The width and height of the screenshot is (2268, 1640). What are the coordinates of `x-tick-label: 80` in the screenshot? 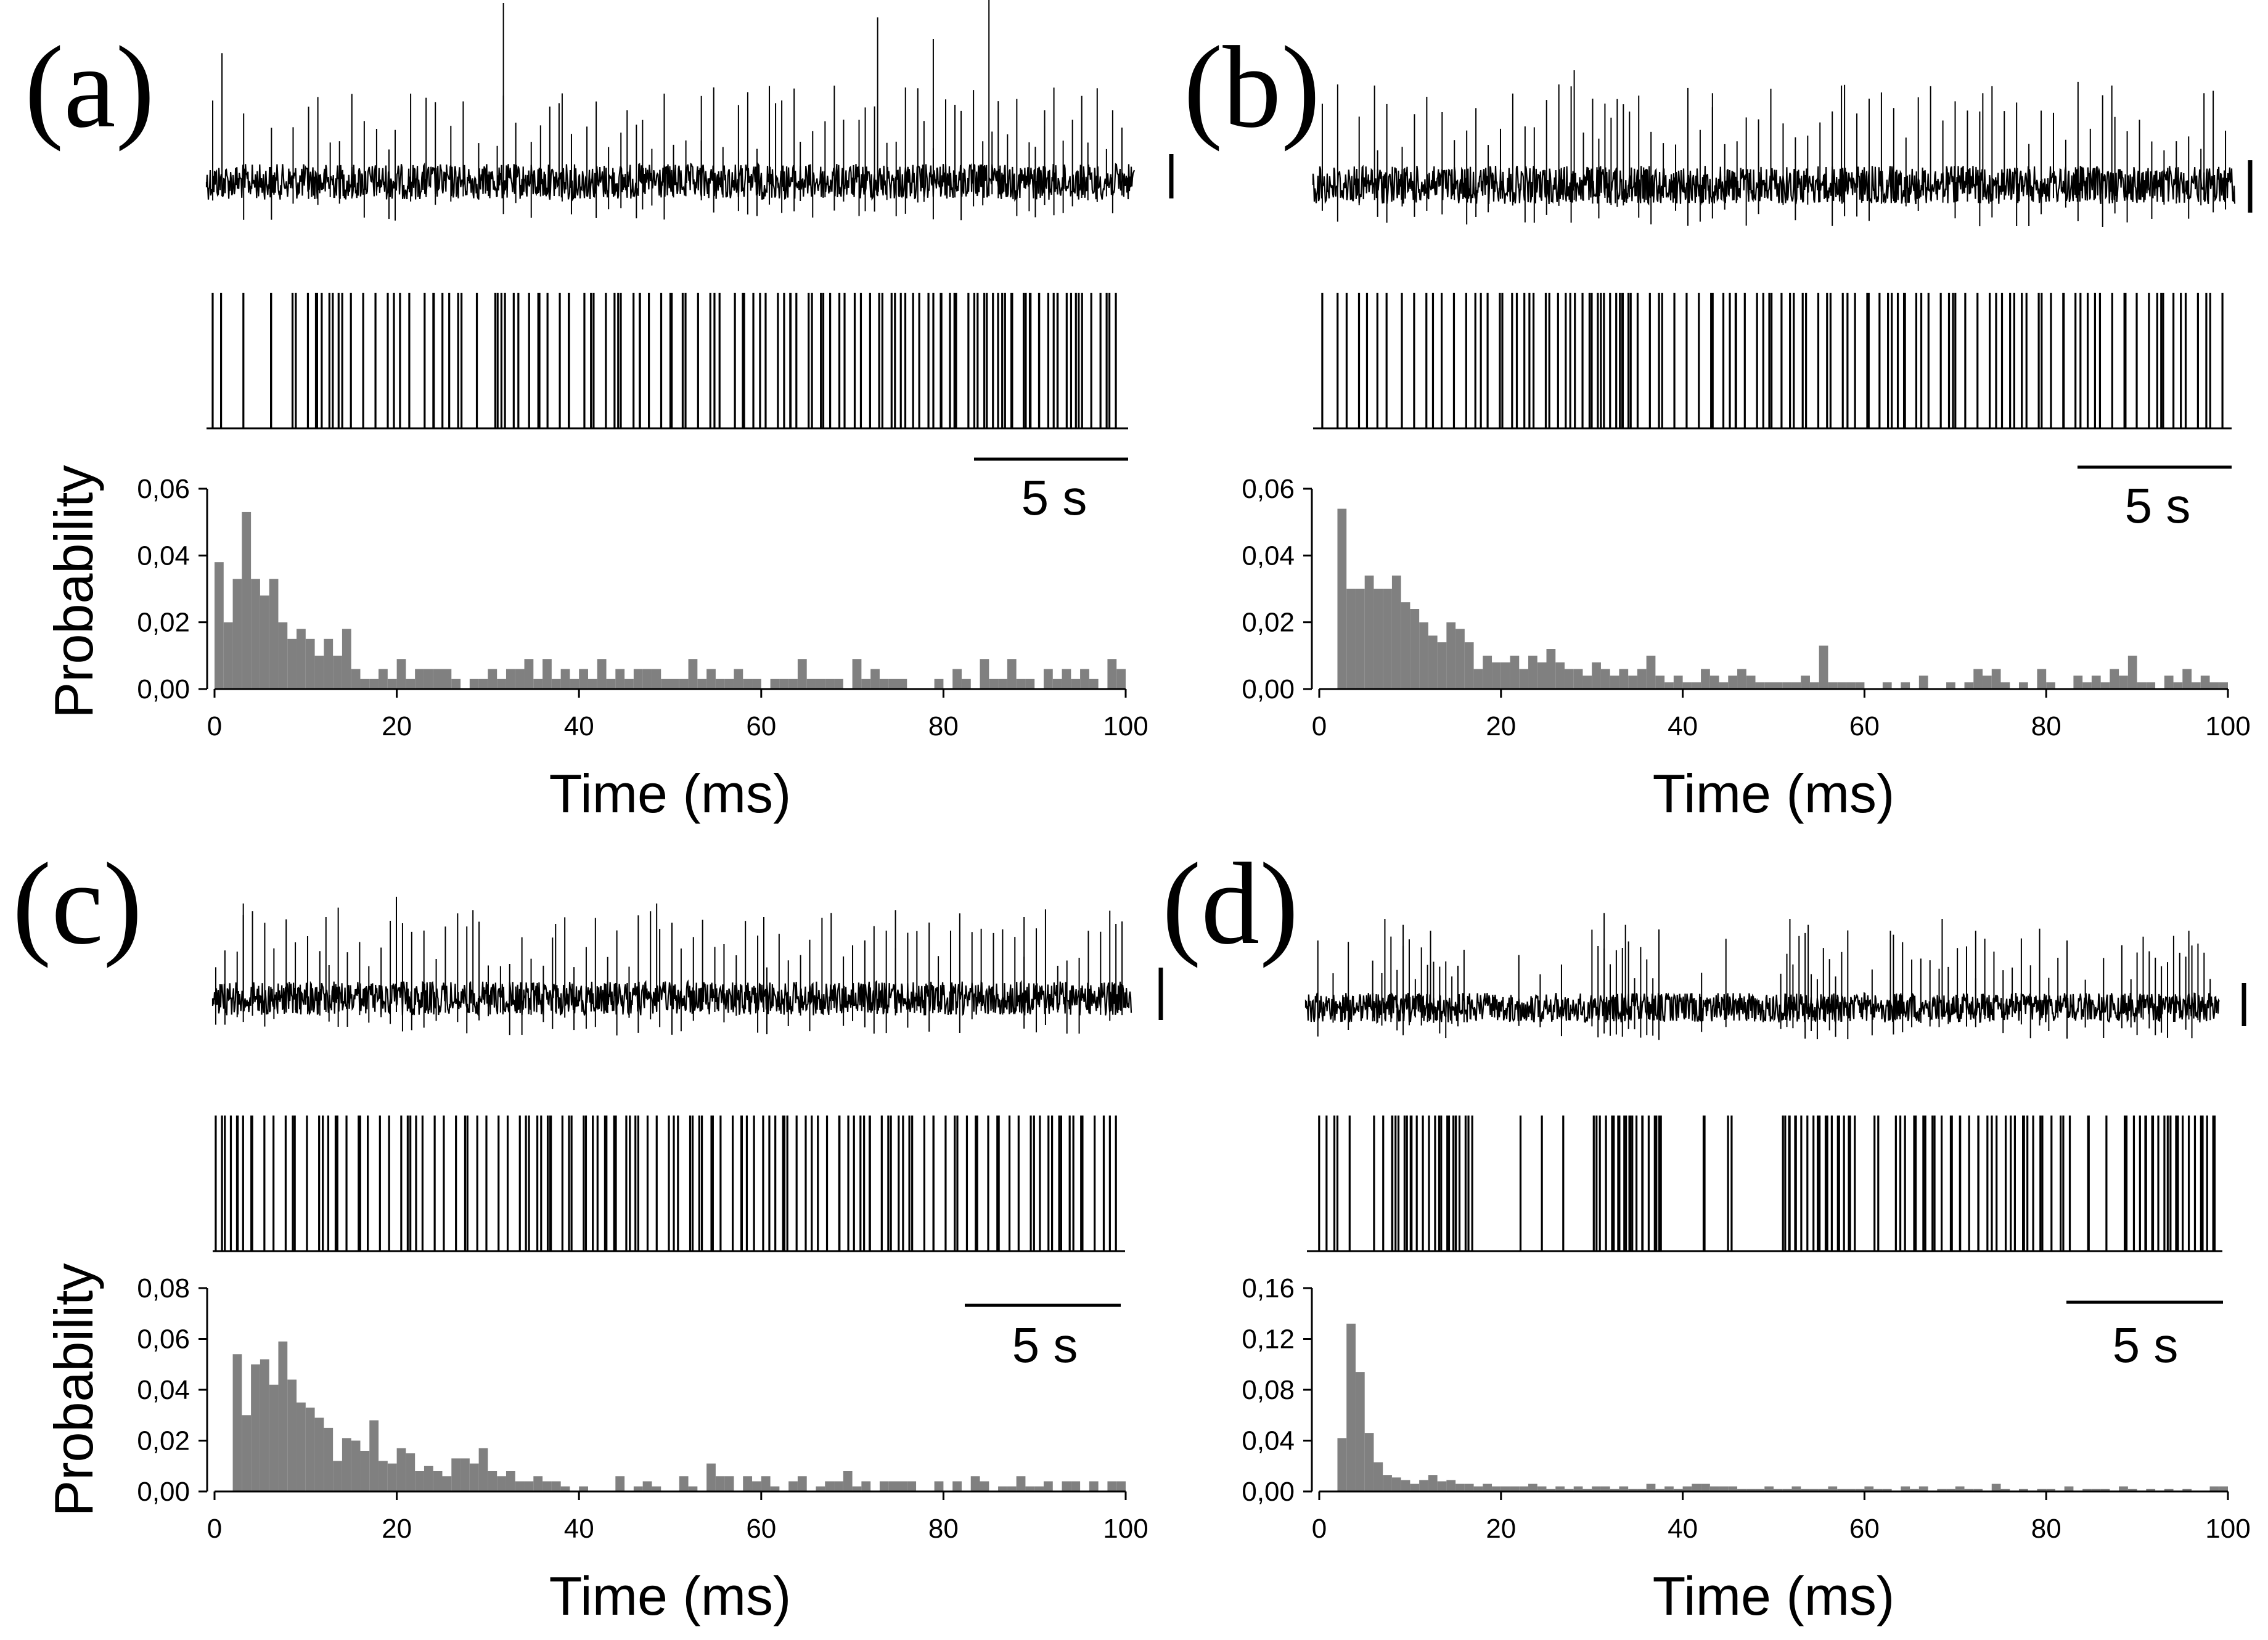 It's located at (943, 1529).